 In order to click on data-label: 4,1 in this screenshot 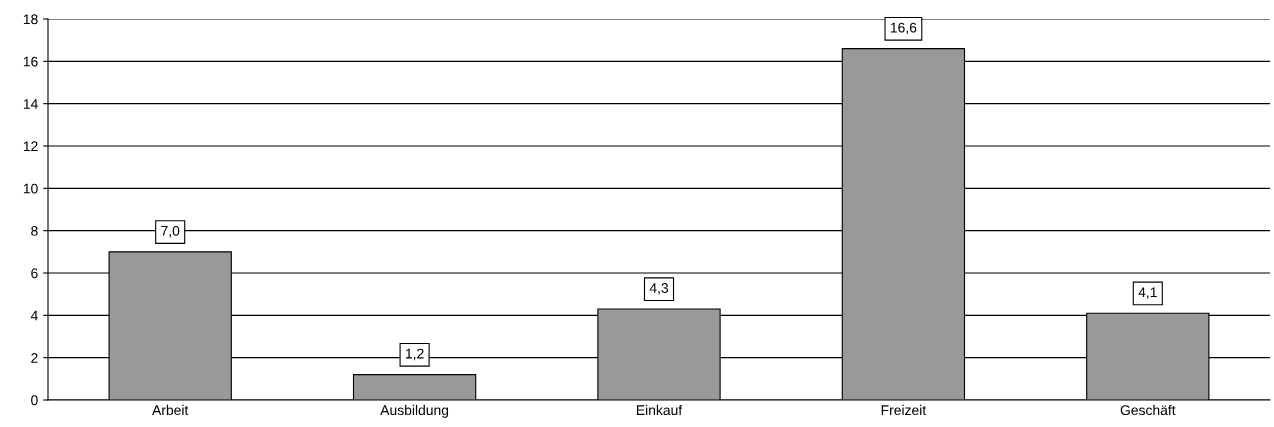, I will do `click(1147, 293)`.